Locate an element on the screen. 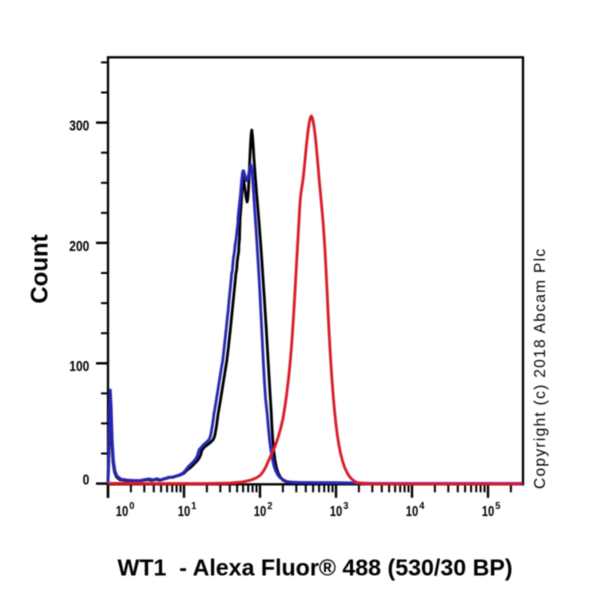  svg-text: 4 is located at coordinates (421, 506).